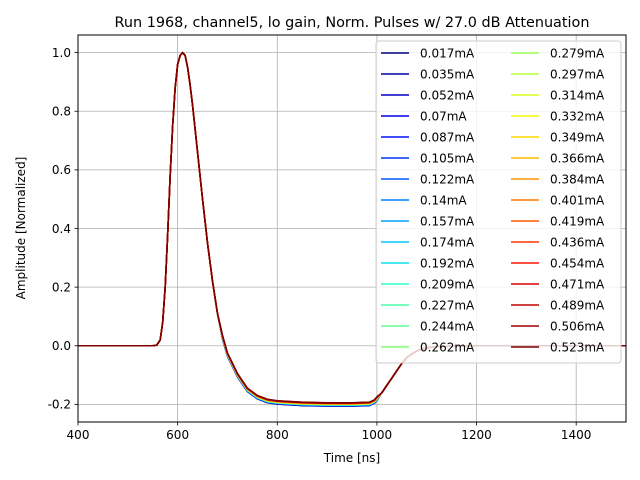 This screenshot has width=640, height=480. I want to click on x-tick-label: 1400, so click(576, 435).